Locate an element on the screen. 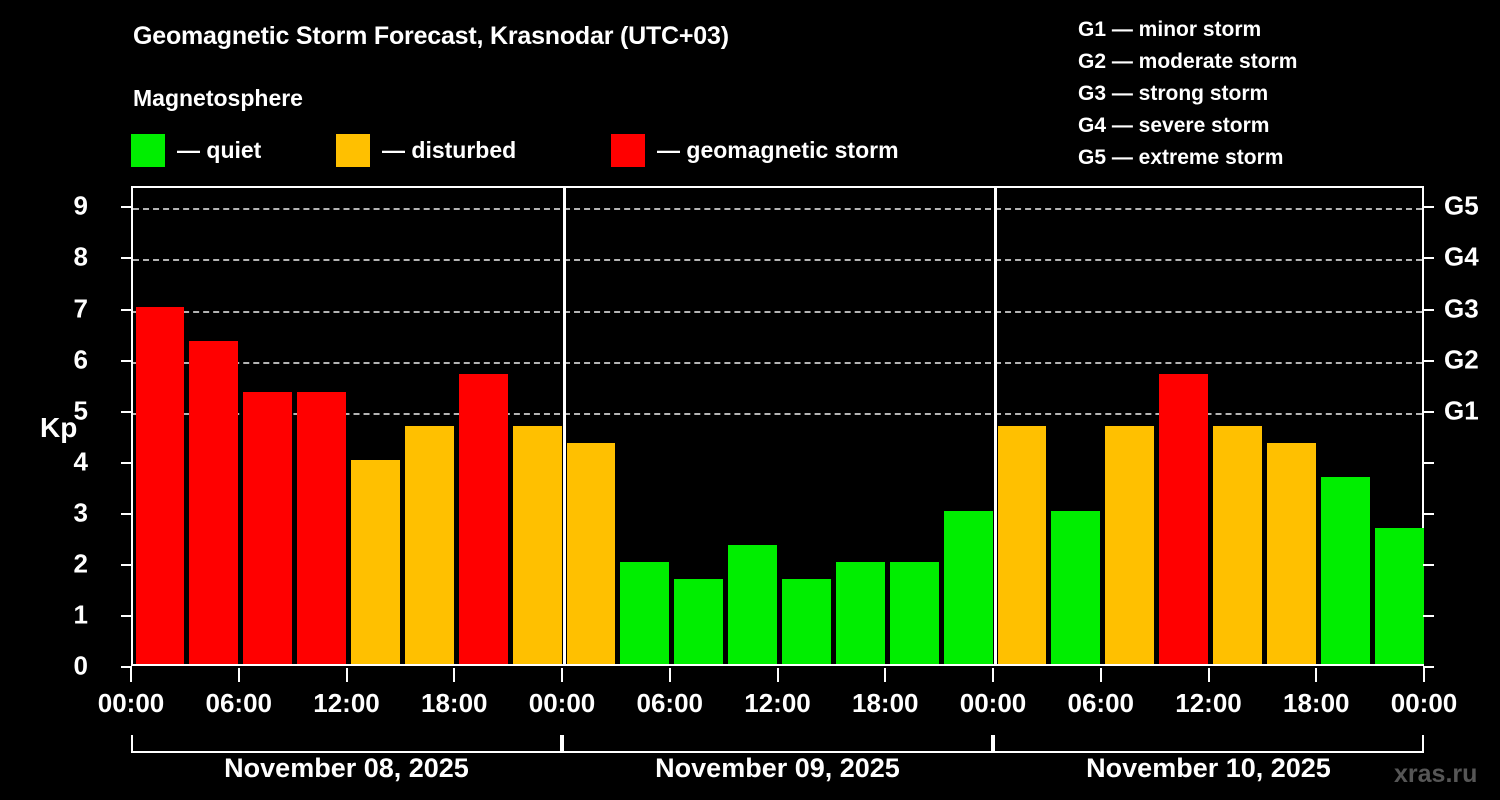  legend-label-storm: — geomagnetic storm is located at coordinates (778, 149).